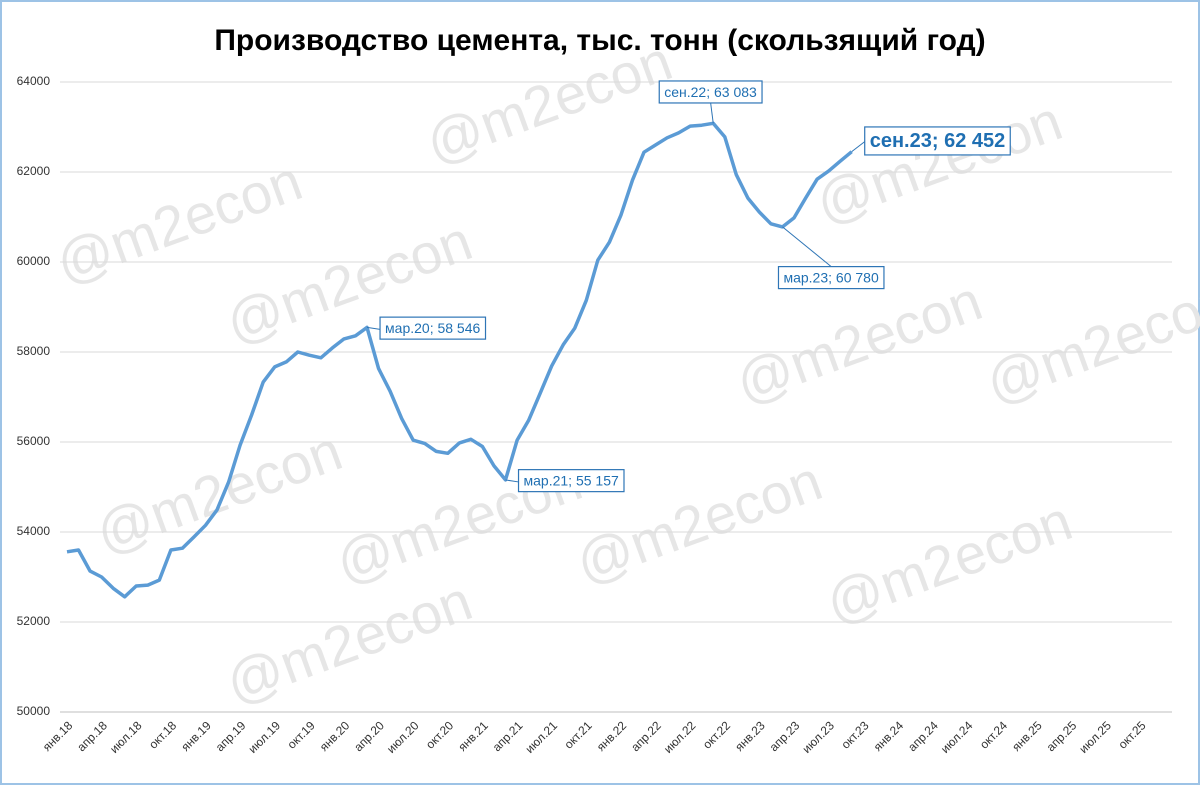 This screenshot has height=785, width=1200. I want to click on y-tick-label: 52000, so click(34, 621).